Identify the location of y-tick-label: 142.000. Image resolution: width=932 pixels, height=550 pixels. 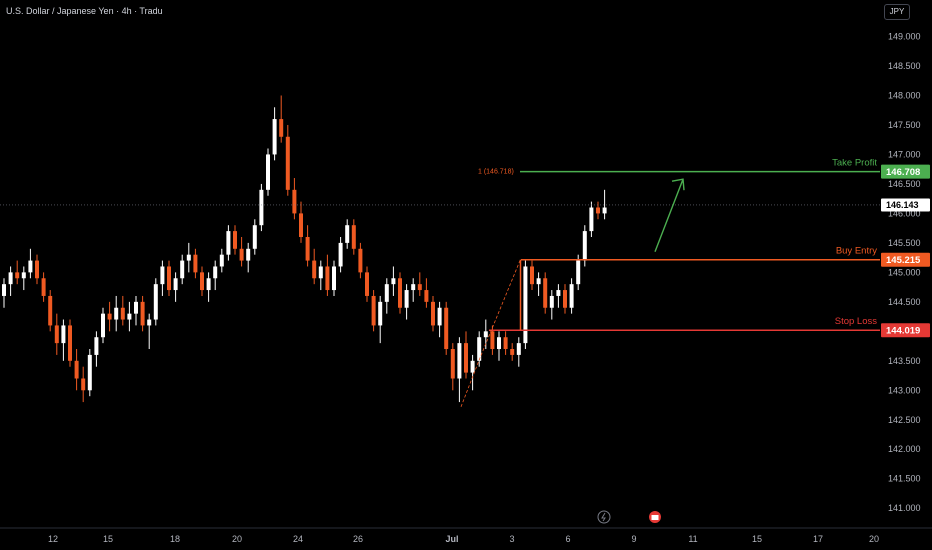
(904, 449).